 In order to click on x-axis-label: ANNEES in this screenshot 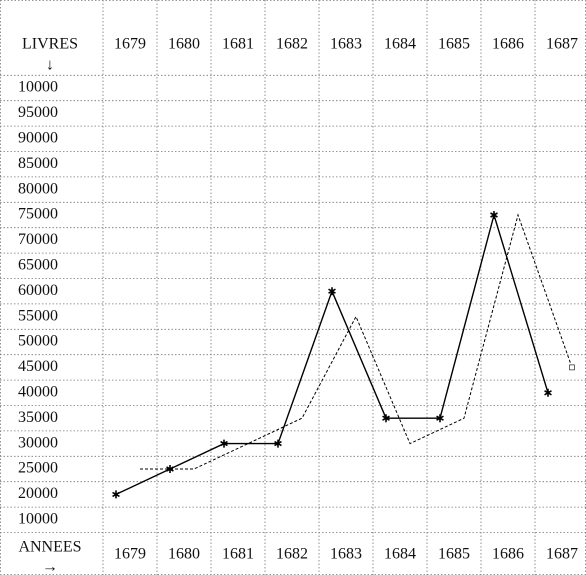, I will do `click(49, 547)`.